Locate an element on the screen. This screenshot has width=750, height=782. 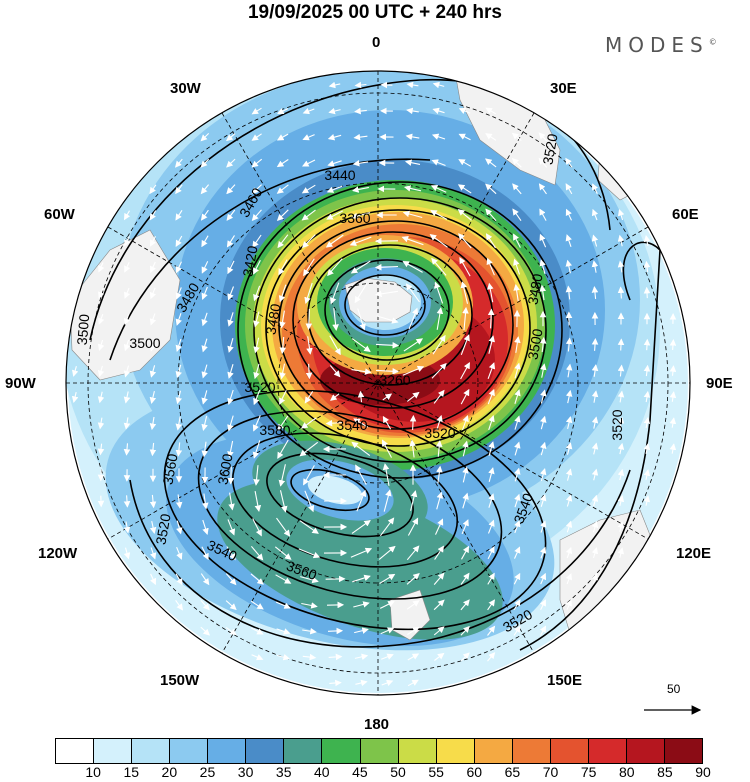
lon-label-30w: 30W is located at coordinates (185, 88).